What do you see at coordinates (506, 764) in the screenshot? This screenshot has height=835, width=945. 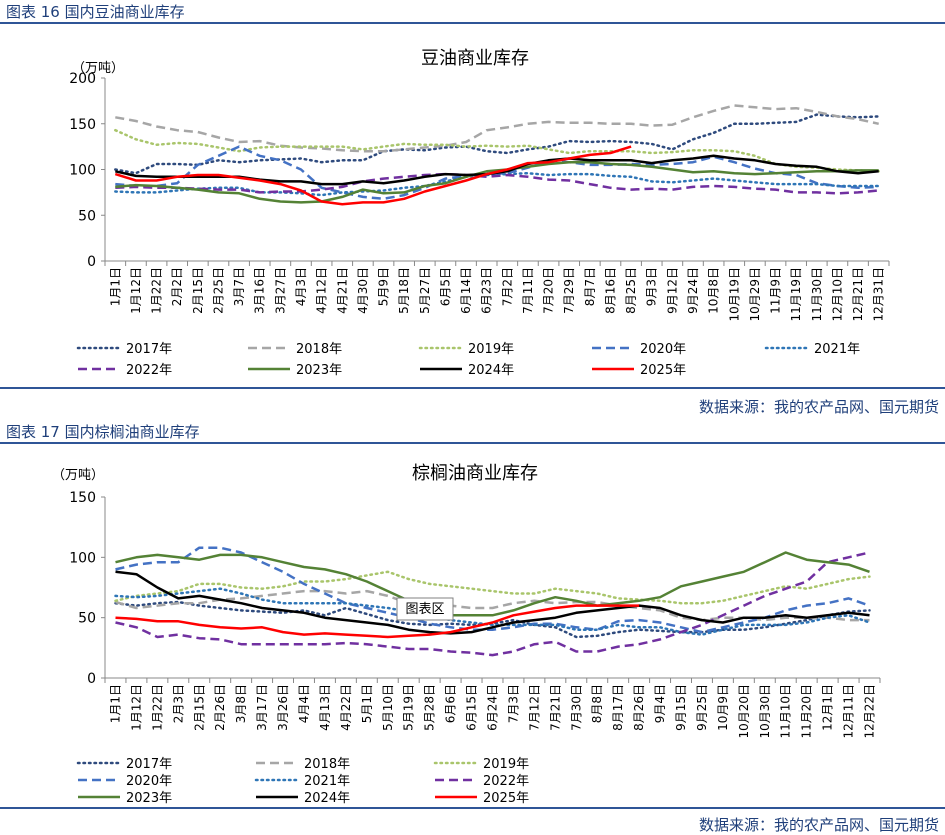 I see `legend-label: 2019年` at bounding box center [506, 764].